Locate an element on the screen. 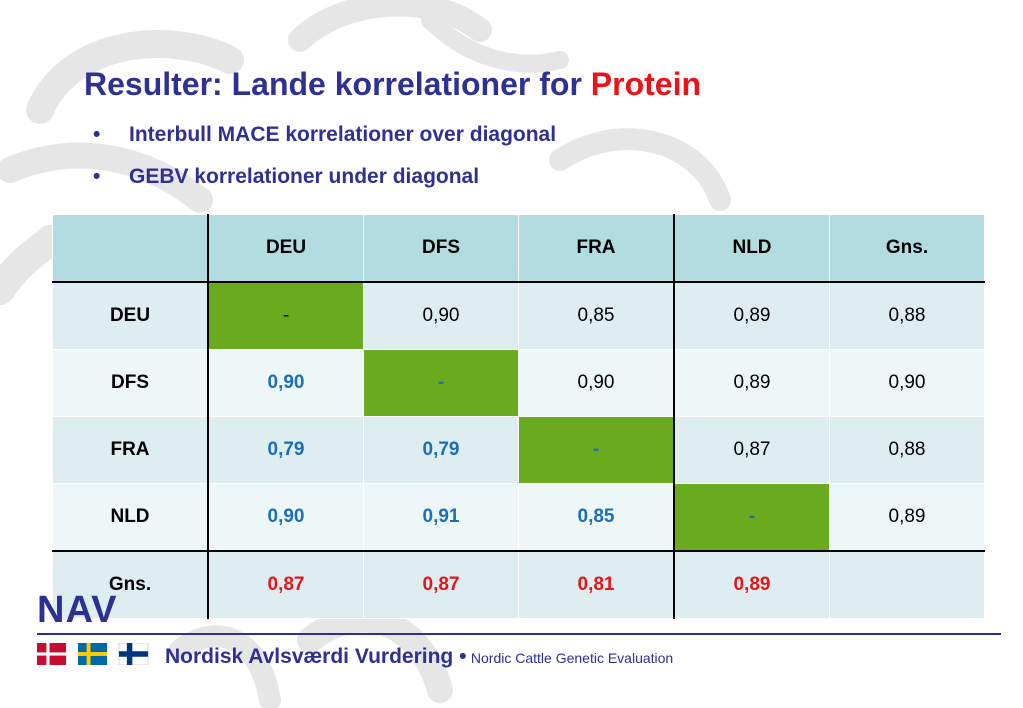 This screenshot has height=708, width=1023. header-cell: NLD is located at coordinates (751, 248).